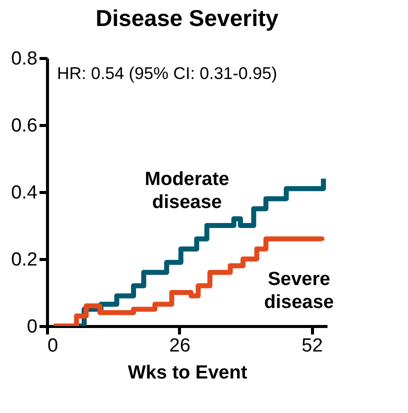 The width and height of the screenshot is (408, 413). What do you see at coordinates (24, 126) in the screenshot?
I see `y-tick-label: 0.6` at bounding box center [24, 126].